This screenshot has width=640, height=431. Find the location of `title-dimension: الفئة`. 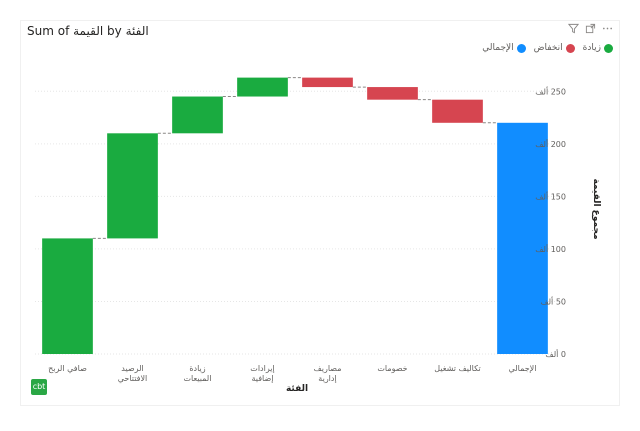

title-dimension: الفئة is located at coordinates (137, 31).